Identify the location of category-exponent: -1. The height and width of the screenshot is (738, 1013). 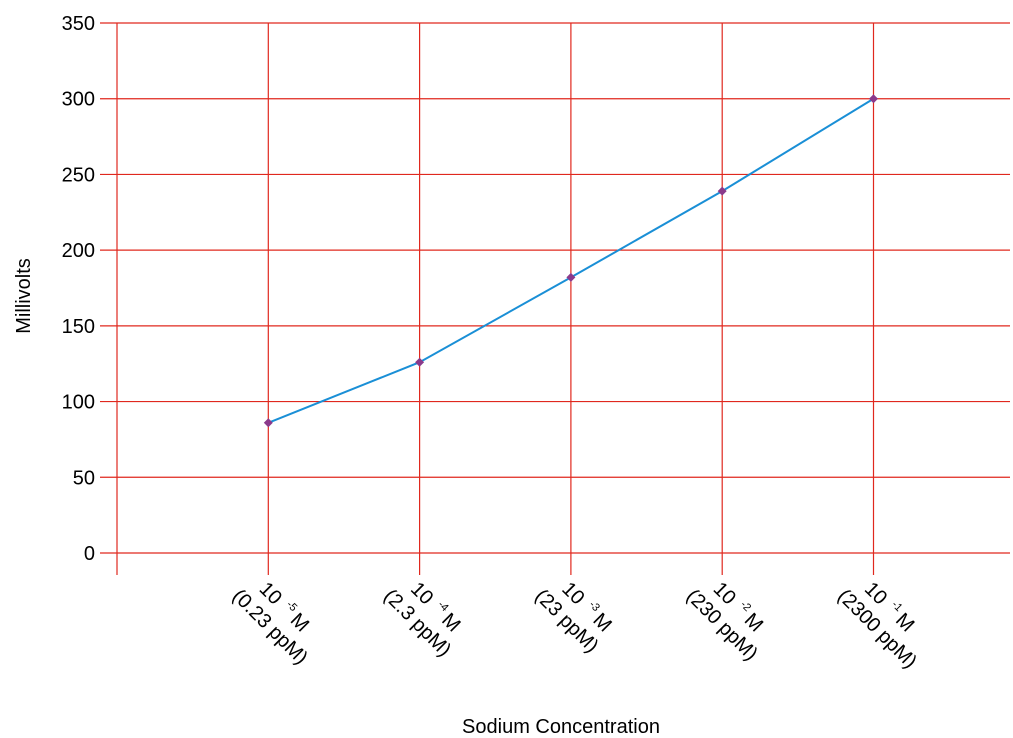
(896, 606).